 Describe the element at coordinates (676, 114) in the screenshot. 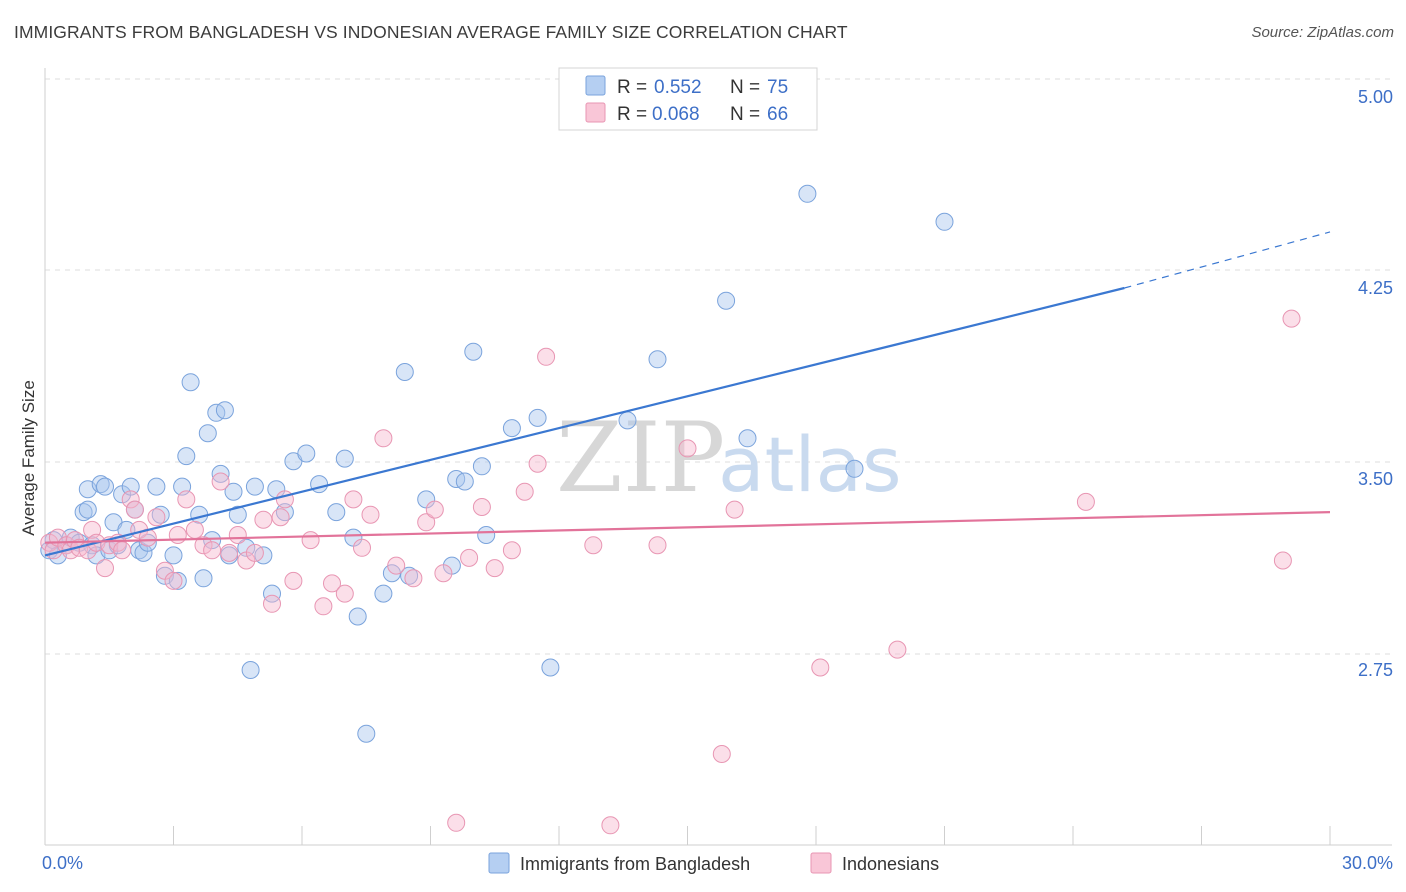

I see `legend-r-value-2: 0.068` at that location.